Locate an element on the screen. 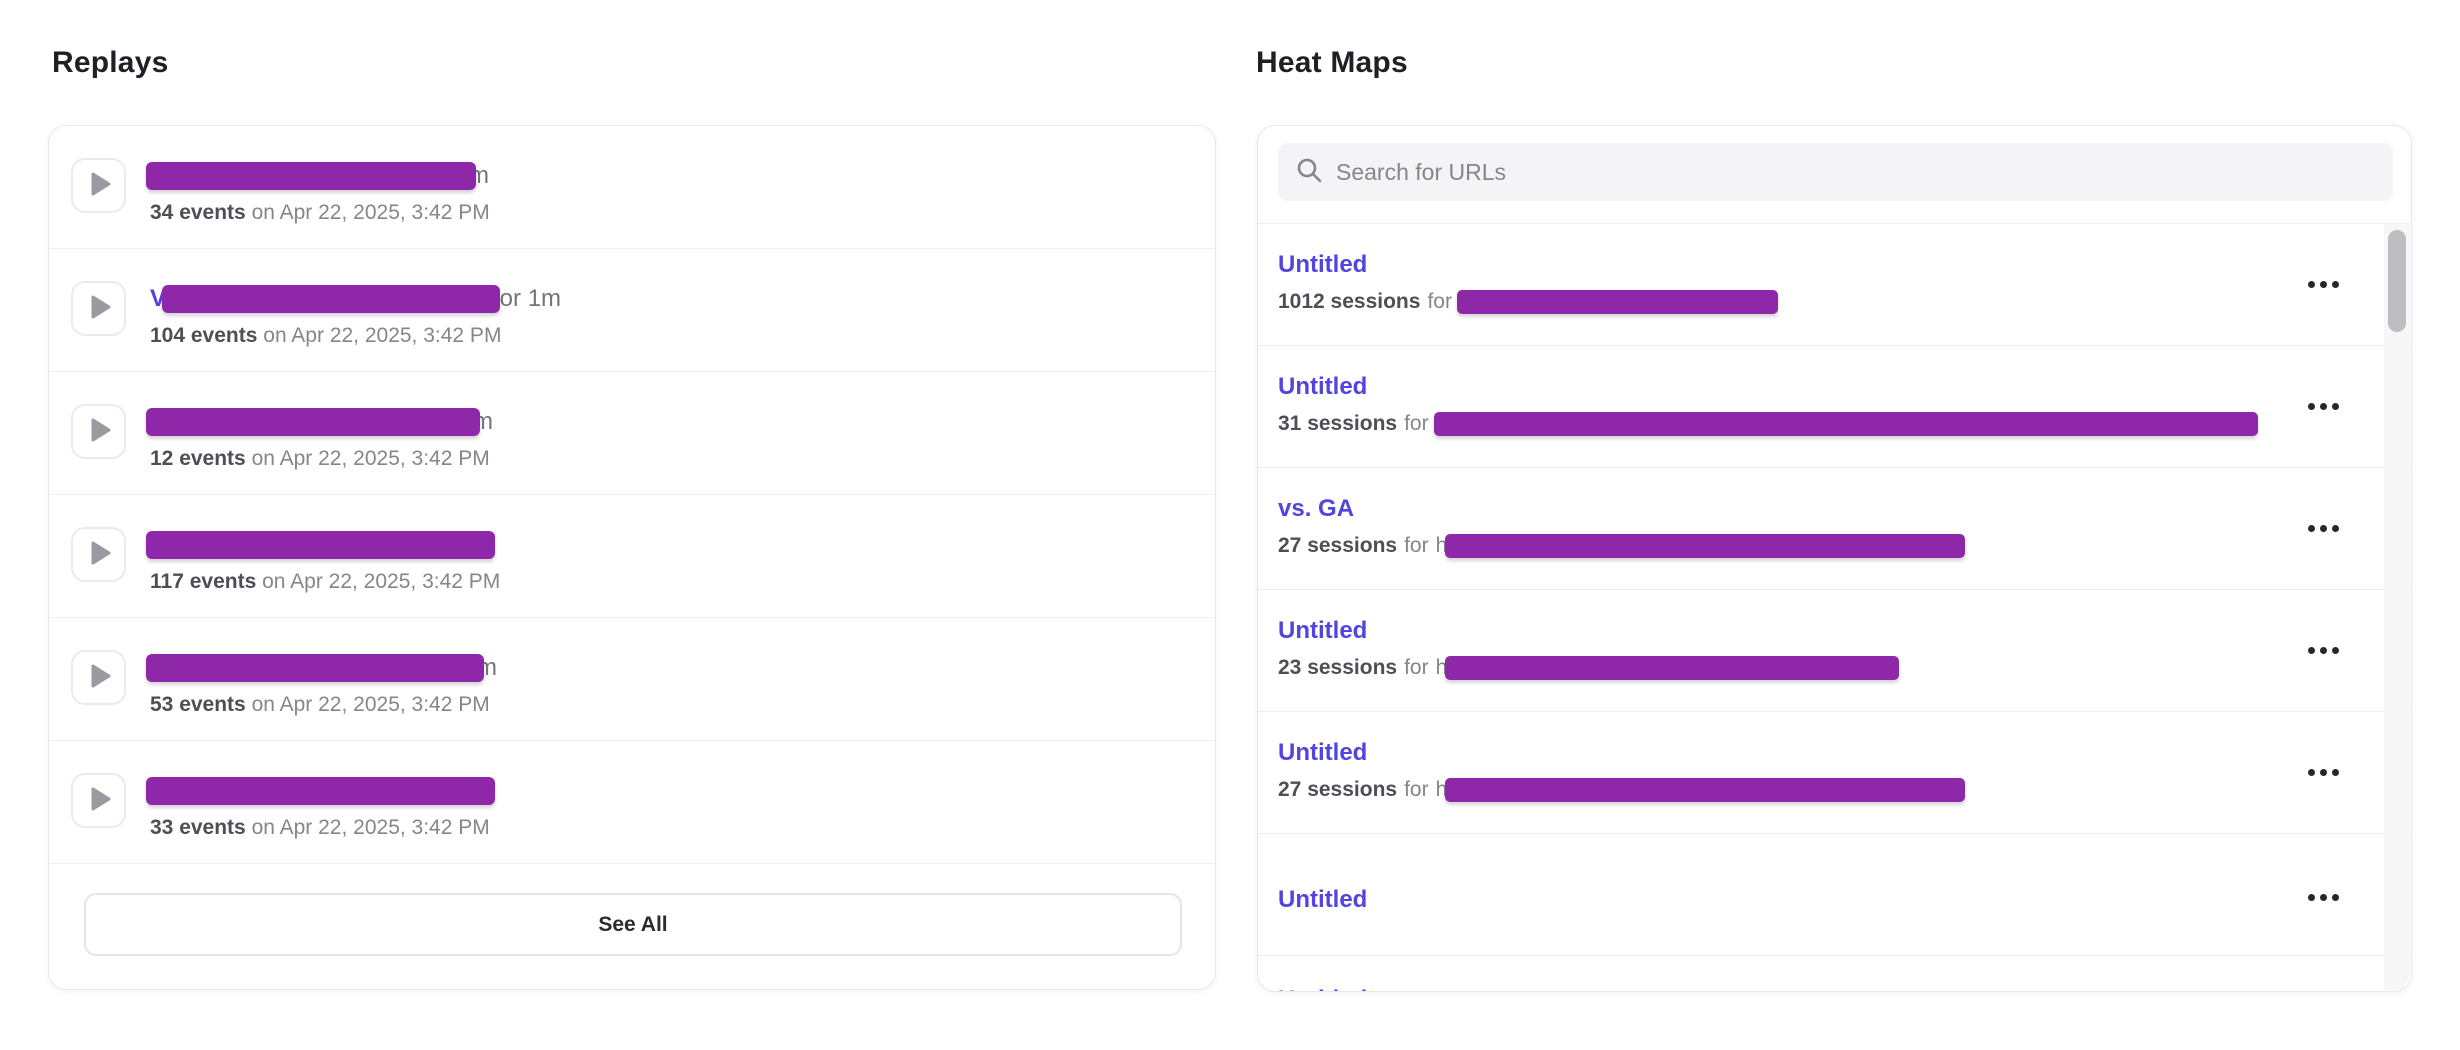 This screenshot has height=1050, width=2460. replay-row: m 12 events on Apr 22, 2025, 3:42 PM is located at coordinates (632, 433).